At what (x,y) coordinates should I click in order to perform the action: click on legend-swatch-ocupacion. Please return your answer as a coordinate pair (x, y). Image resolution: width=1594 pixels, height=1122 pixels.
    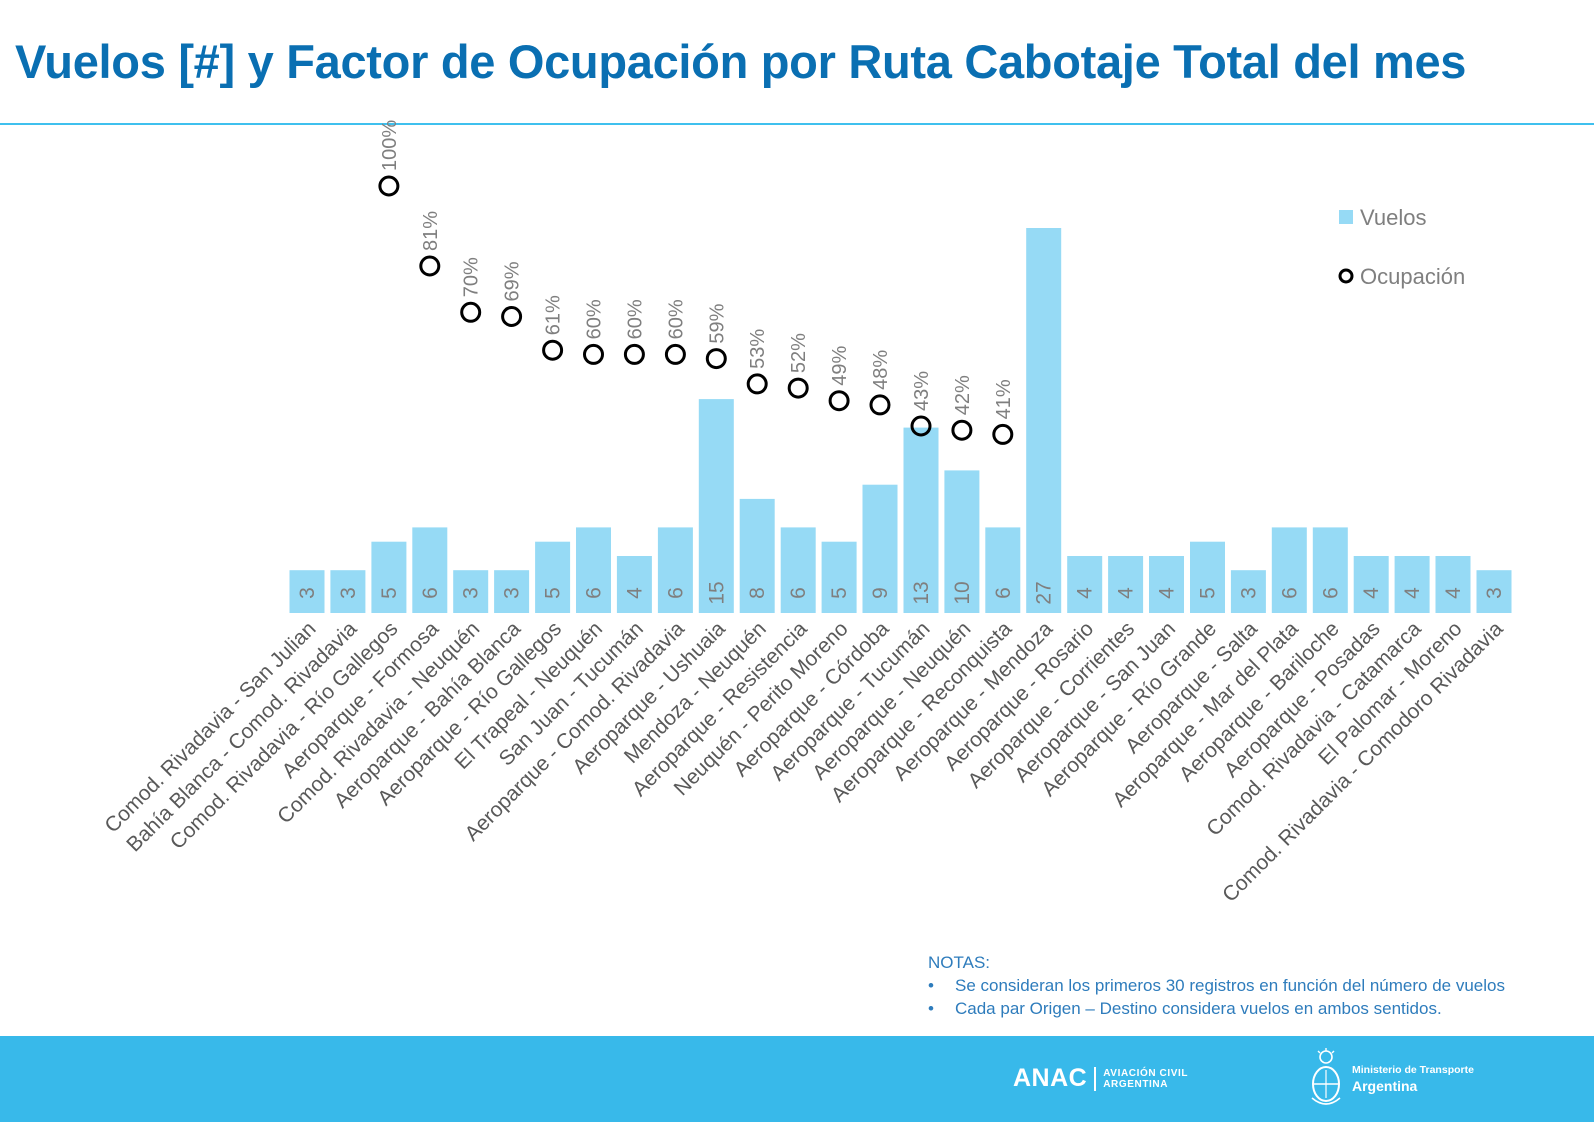
    Looking at the image, I should click on (1346, 276).